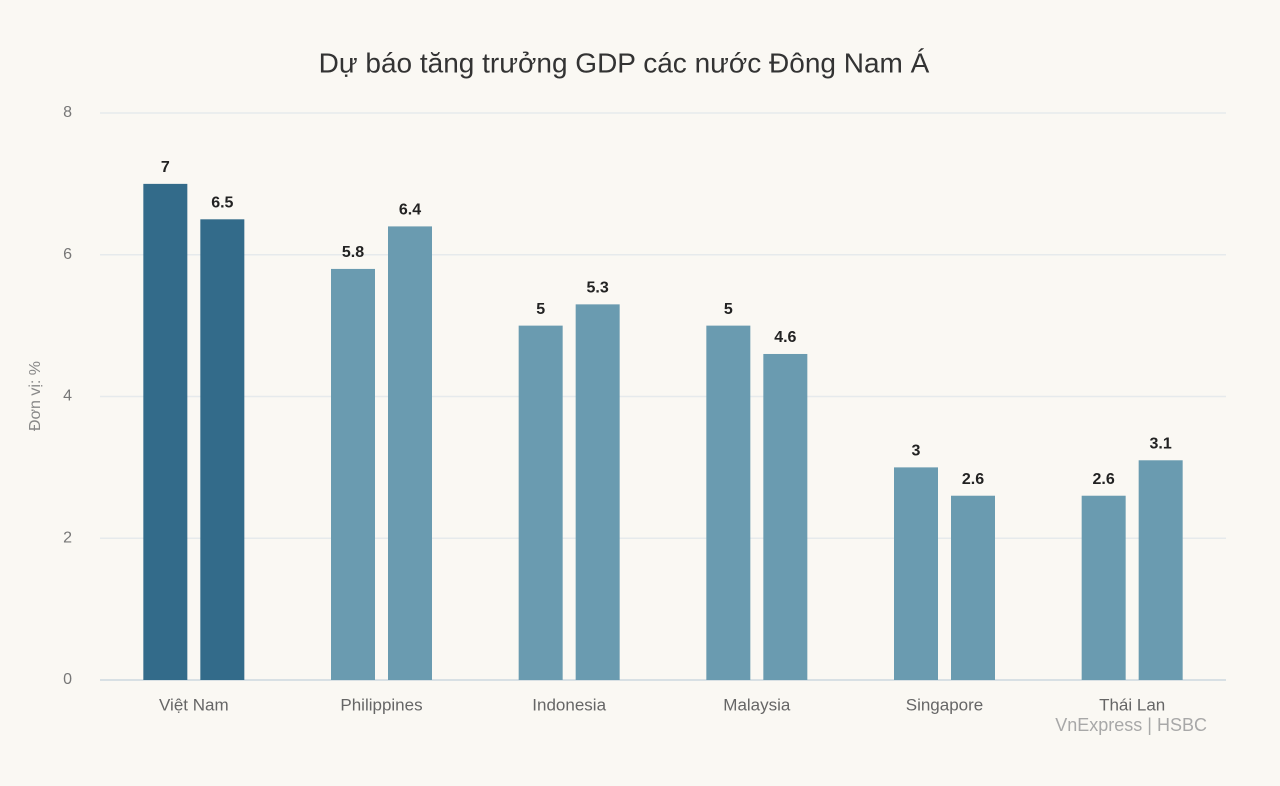  Describe the element at coordinates (67, 679) in the screenshot. I see `y-tick-label: 0` at that location.